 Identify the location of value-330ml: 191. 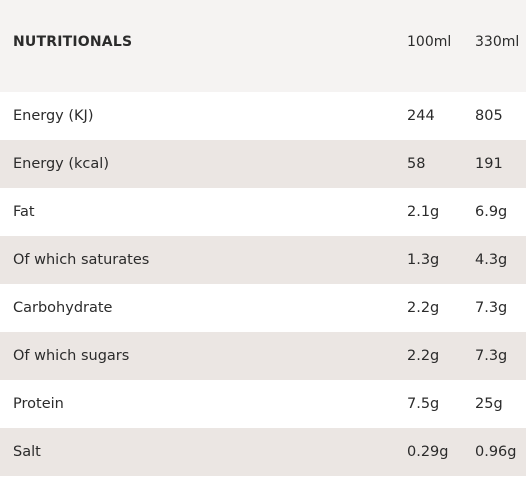
(489, 164).